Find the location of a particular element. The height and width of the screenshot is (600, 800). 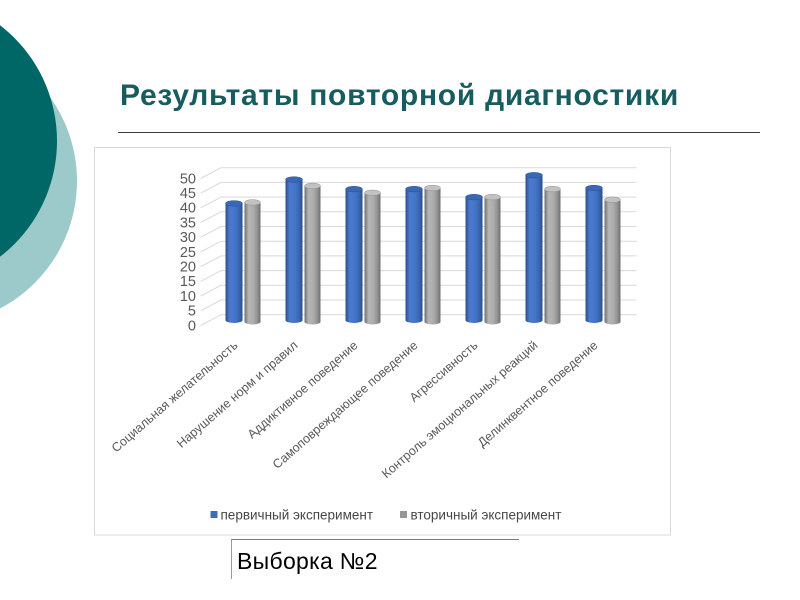

svg-text: 25 is located at coordinates (188, 253).